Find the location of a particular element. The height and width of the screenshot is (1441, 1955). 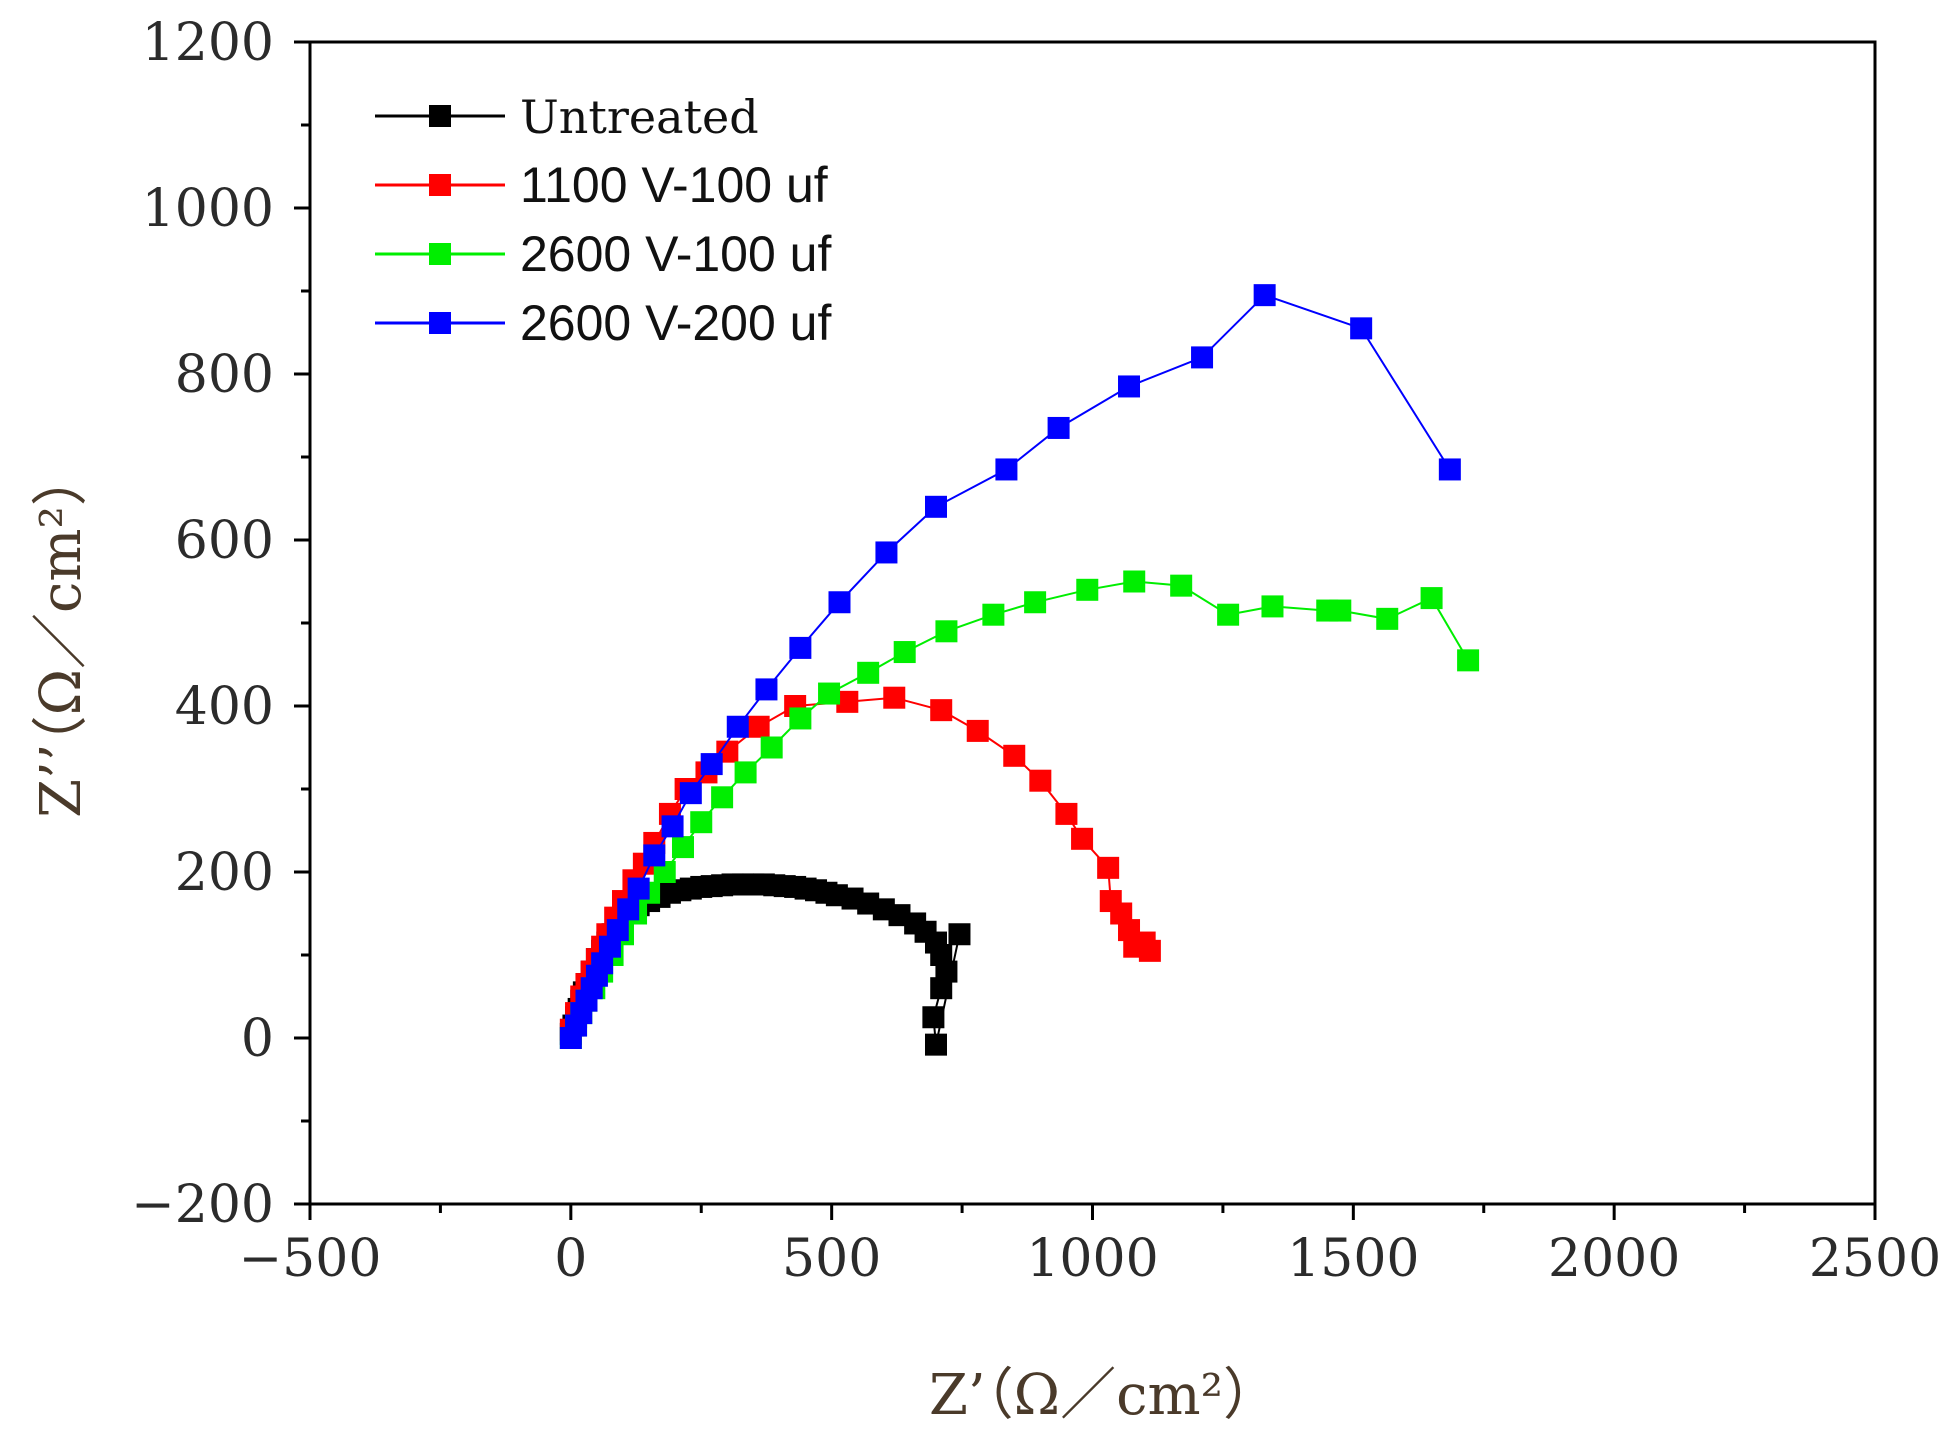

legend-label: 2600 V-100 uf is located at coordinates (675, 254).